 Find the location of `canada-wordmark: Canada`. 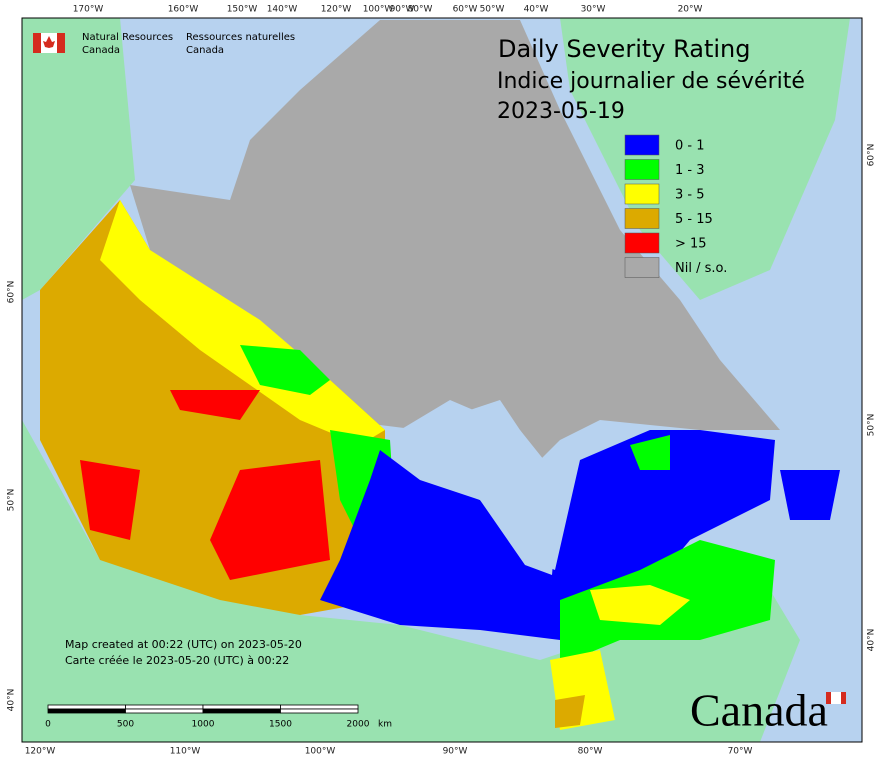

canada-wordmark: Canada is located at coordinates (768, 710).